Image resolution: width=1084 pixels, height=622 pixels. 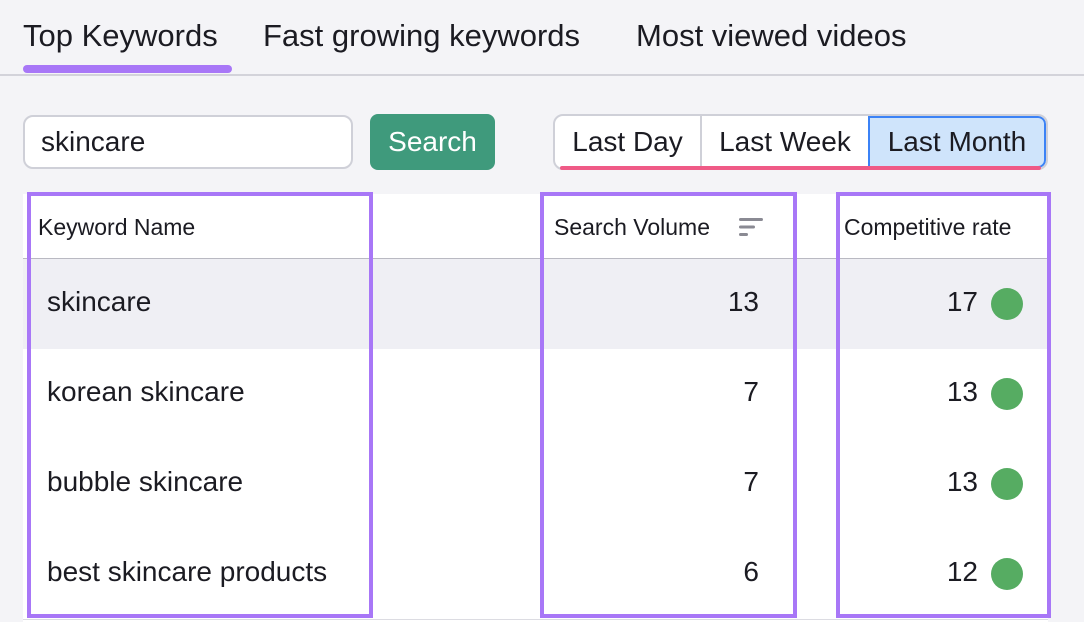 What do you see at coordinates (117, 227) in the screenshot?
I see `header-keyword-name: Keyword Name` at bounding box center [117, 227].